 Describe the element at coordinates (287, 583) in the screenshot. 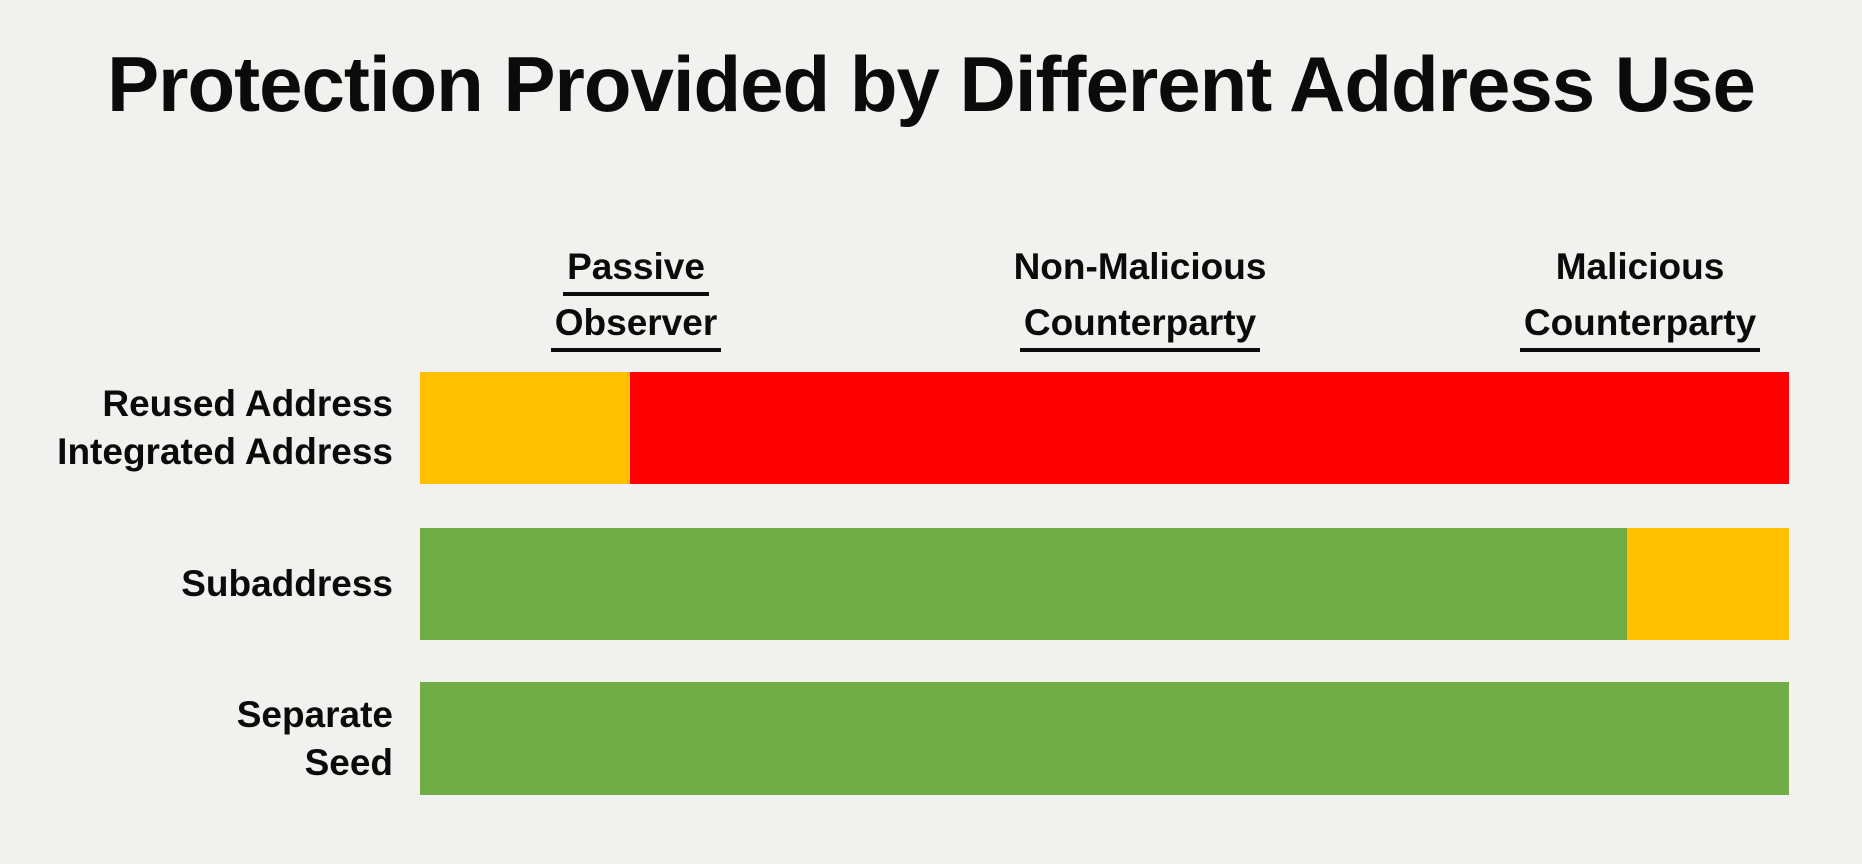

I see `row-label-line: Subaddress` at that location.